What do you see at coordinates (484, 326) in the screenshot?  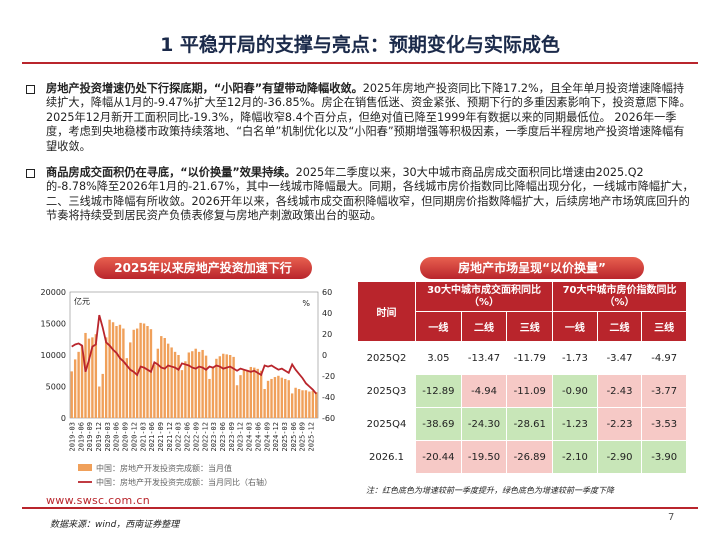 I see `subheader-cell: 二线` at bounding box center [484, 326].